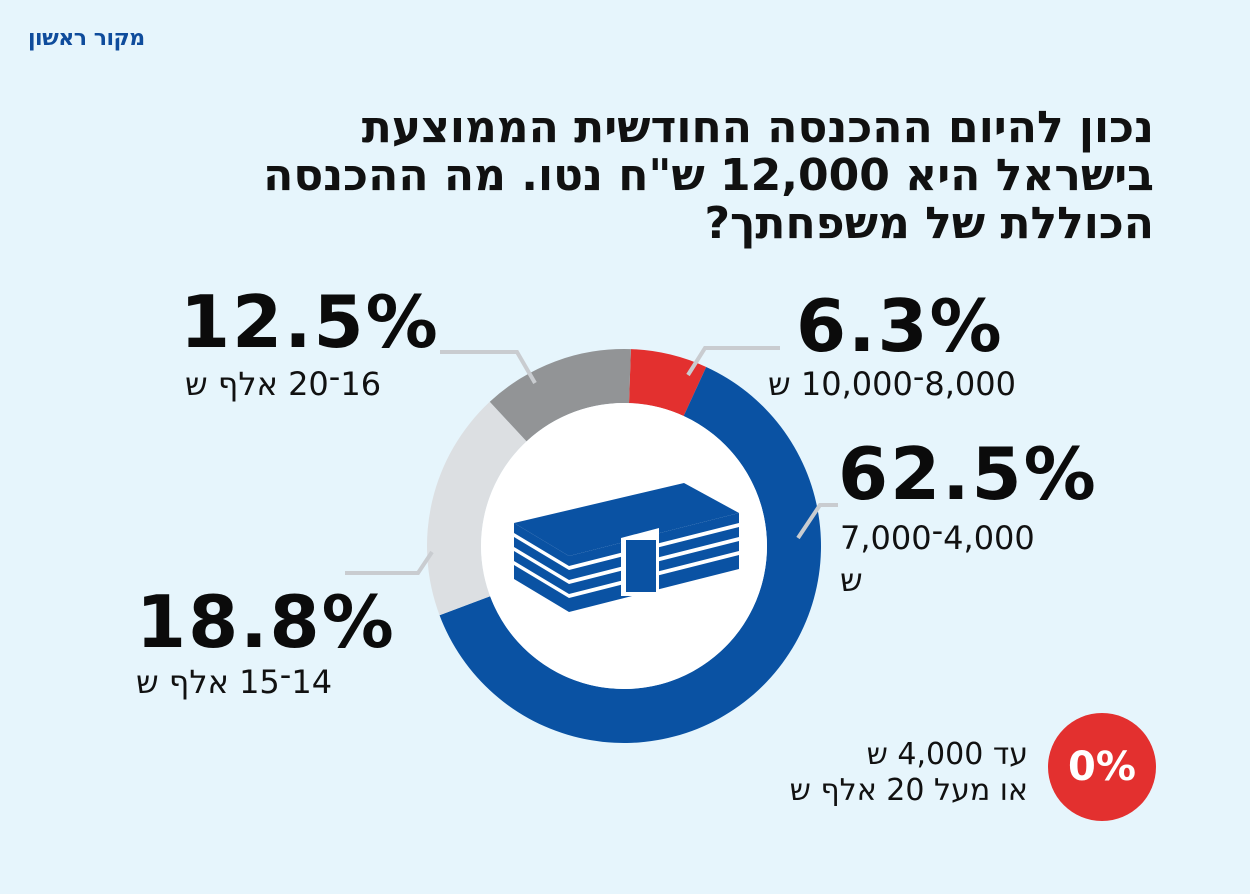  What do you see at coordinates (626, 547) in the screenshot?
I see `money-stack-icon` at bounding box center [626, 547].